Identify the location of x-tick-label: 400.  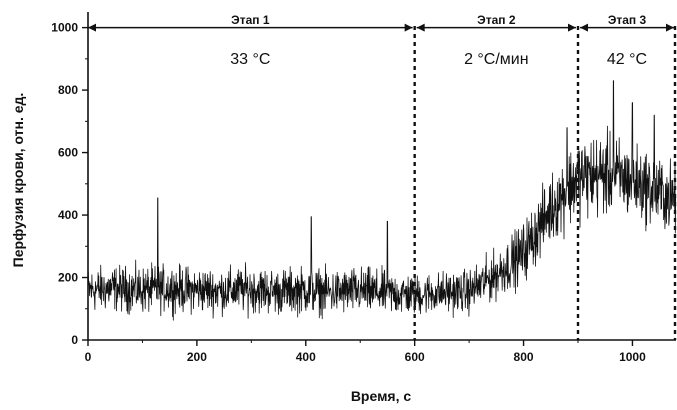
(306, 357).